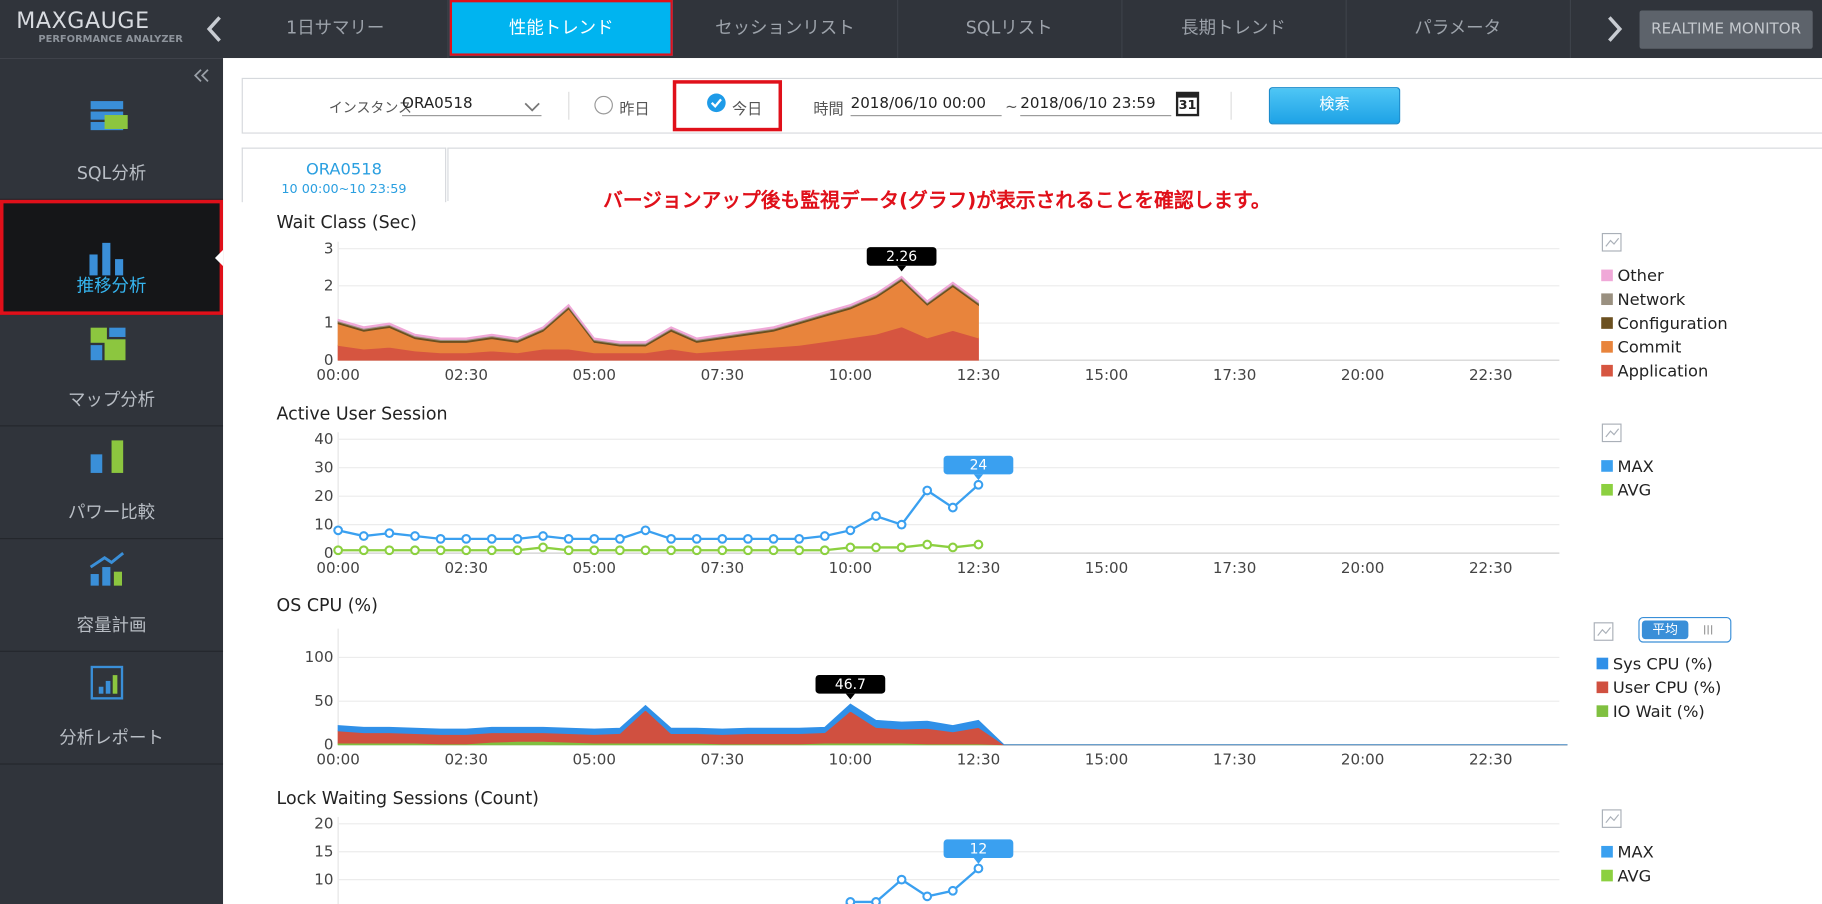 The width and height of the screenshot is (1822, 904). Describe the element at coordinates (214, 29) in the screenshot. I see `prev-arrow` at that location.